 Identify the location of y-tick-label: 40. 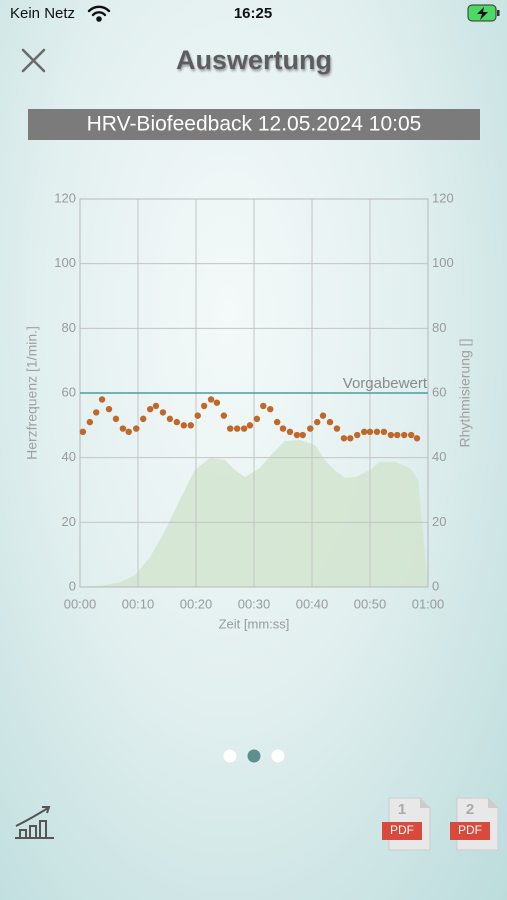
(69, 456).